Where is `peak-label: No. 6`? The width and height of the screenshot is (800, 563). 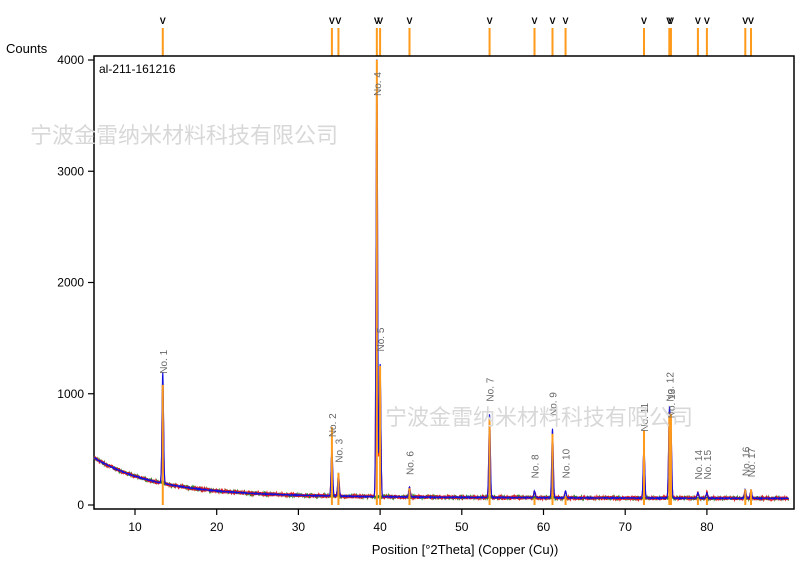
peak-label: No. 6 is located at coordinates (411, 463).